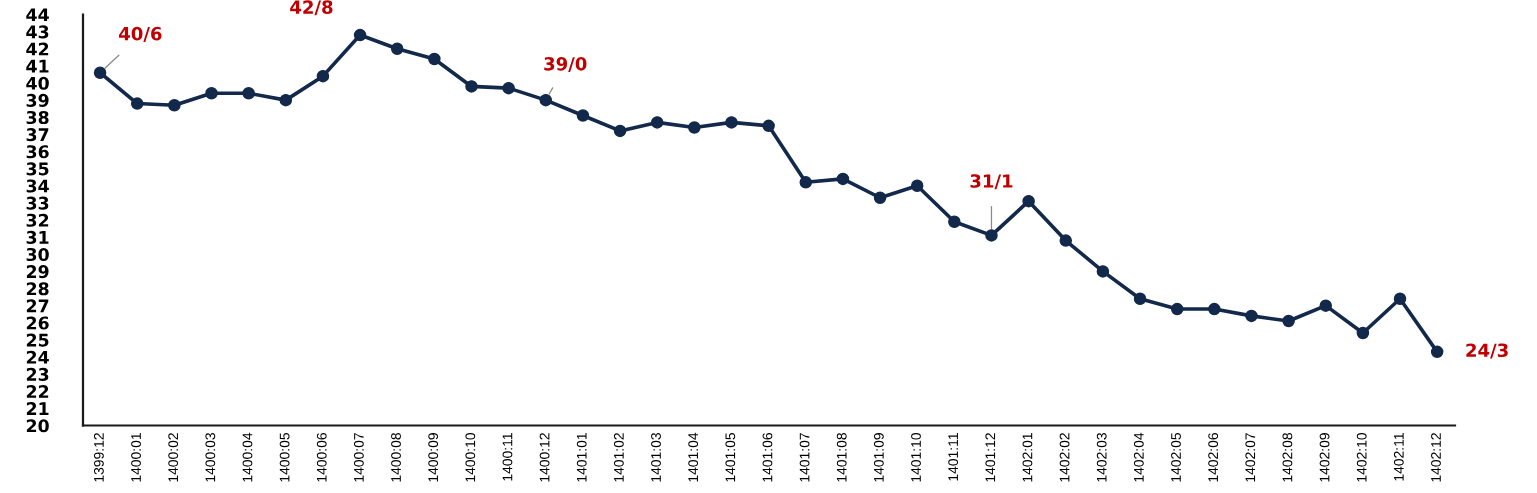 Image resolution: width=1537 pixels, height=493 pixels. Describe the element at coordinates (37, 49) in the screenshot. I see `y-tick-label: 42` at that location.